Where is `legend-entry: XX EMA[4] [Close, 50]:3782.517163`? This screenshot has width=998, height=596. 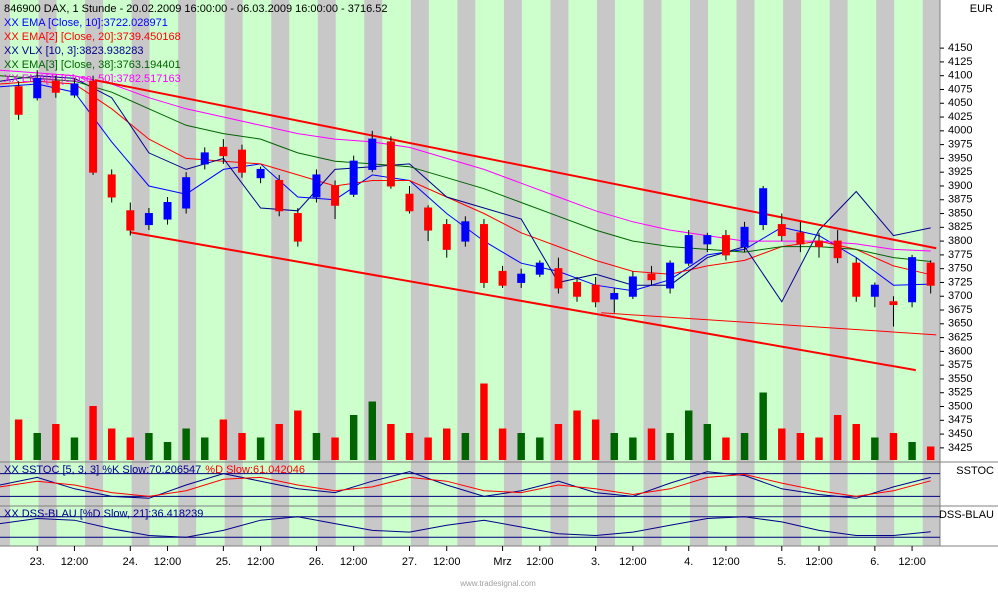 legend-entry: XX EMA[4] [Close, 50]:3782.517163 is located at coordinates (92, 79).